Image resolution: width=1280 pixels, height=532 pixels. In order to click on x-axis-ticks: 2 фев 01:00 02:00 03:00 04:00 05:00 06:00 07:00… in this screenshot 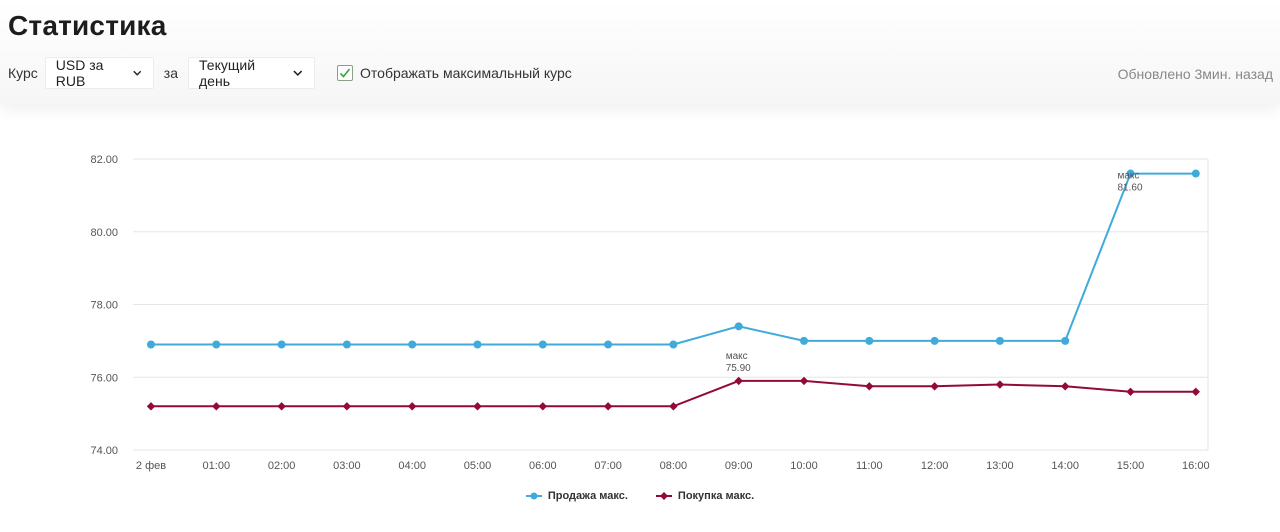, I will do `click(673, 466)`.